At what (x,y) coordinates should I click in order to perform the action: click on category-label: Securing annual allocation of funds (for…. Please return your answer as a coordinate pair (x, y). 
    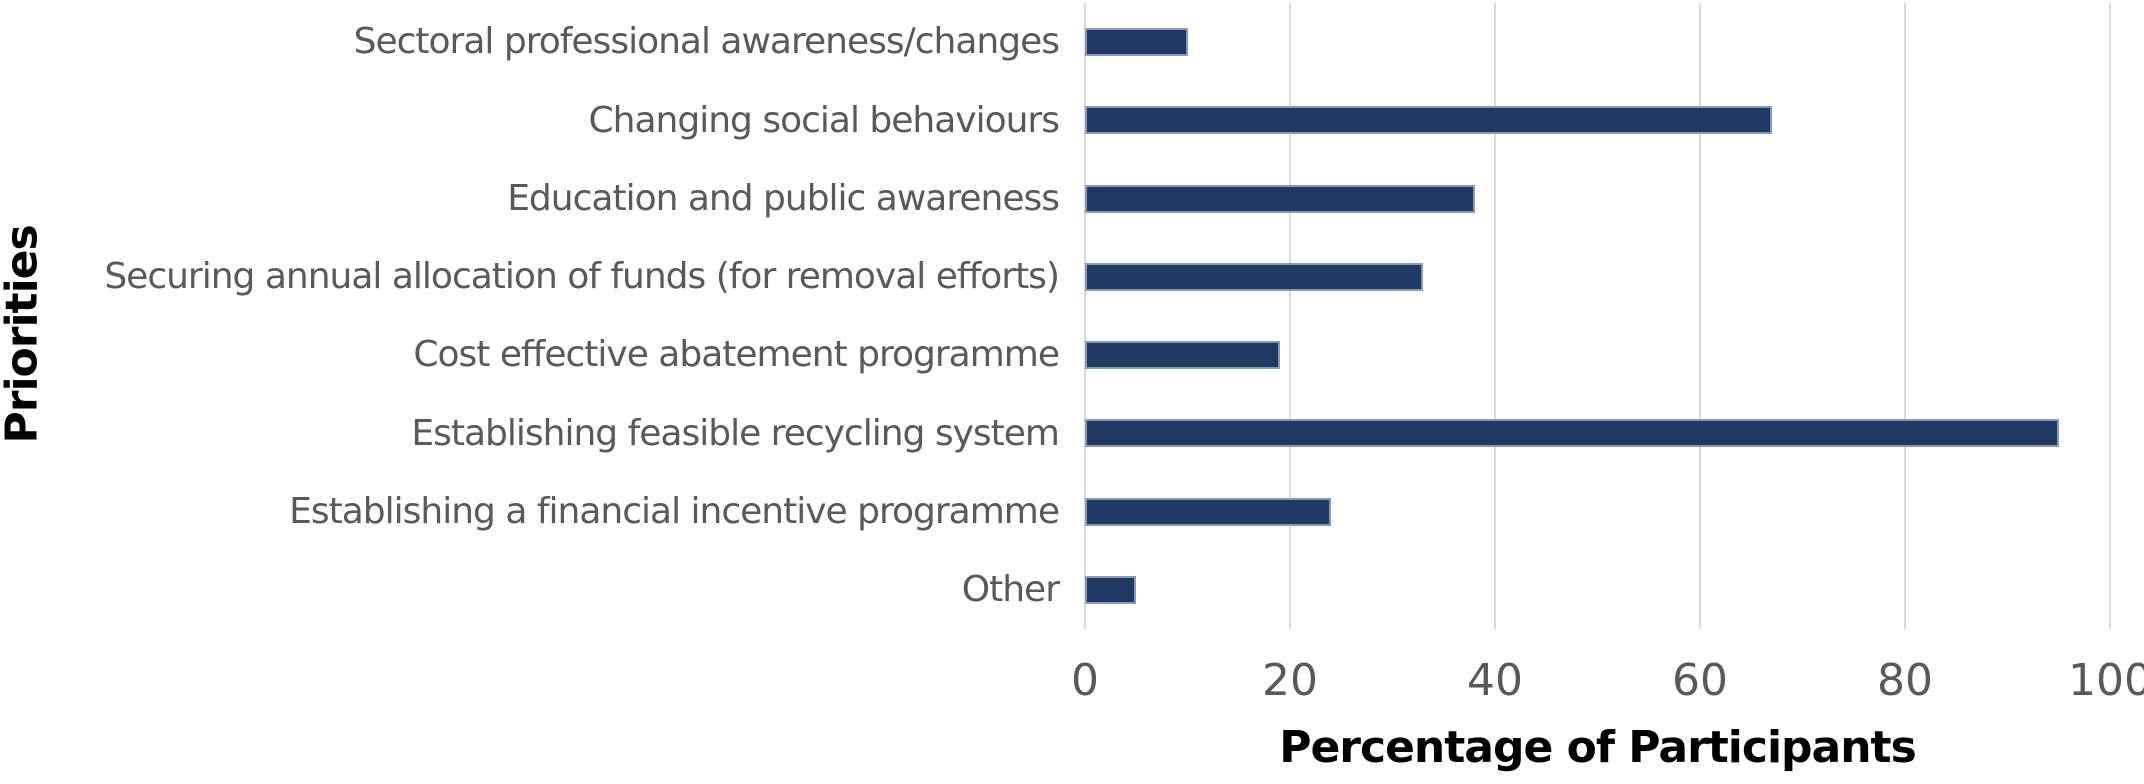
    Looking at the image, I should click on (582, 277).